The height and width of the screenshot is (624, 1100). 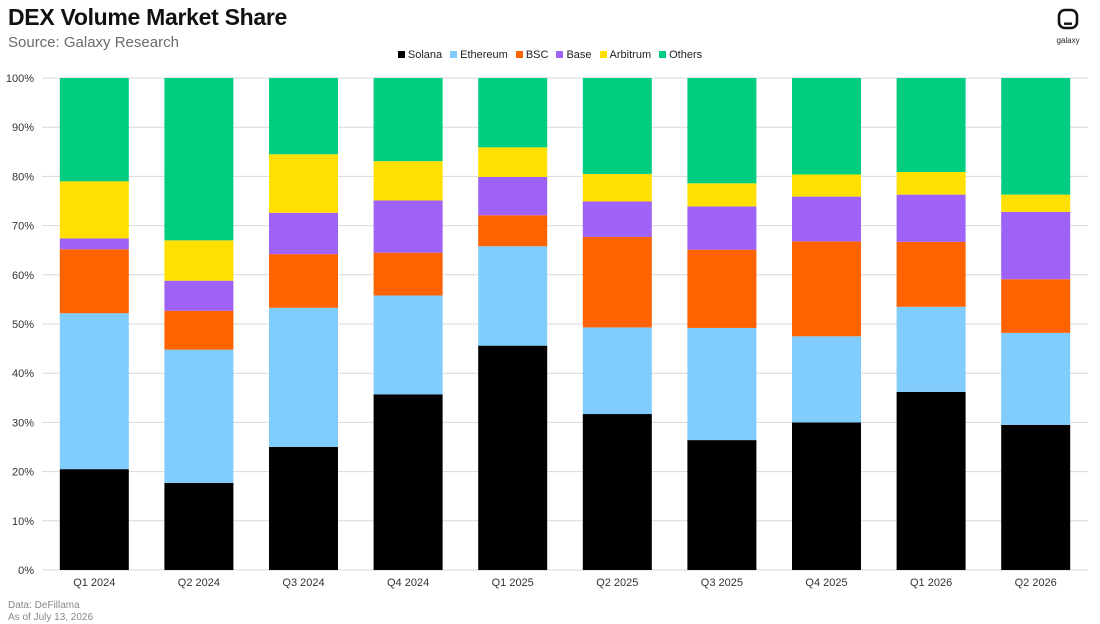 What do you see at coordinates (1068, 40) in the screenshot?
I see `galaxy-logo-text: galaxy` at bounding box center [1068, 40].